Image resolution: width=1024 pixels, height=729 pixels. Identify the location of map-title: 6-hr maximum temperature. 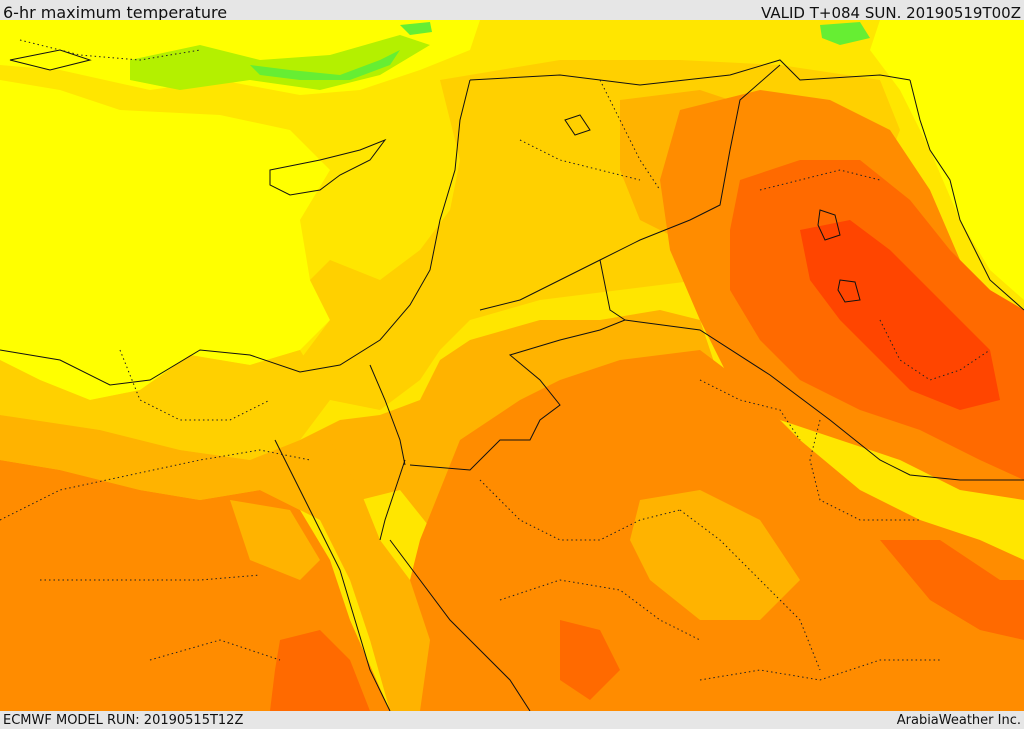
(115, 12).